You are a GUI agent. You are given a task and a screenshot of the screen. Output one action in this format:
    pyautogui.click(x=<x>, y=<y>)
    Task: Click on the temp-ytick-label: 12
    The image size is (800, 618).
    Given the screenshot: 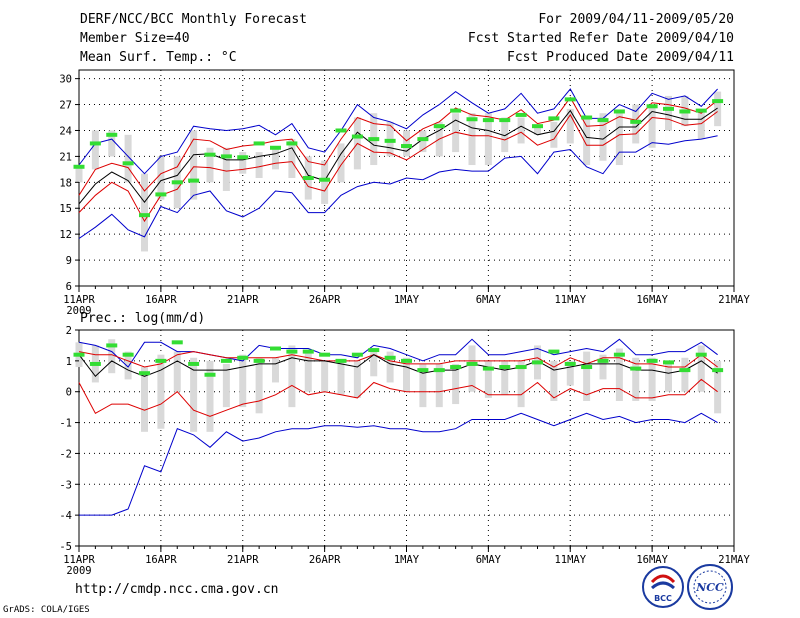 What is the action you would take?
    pyautogui.click(x=65, y=235)
    